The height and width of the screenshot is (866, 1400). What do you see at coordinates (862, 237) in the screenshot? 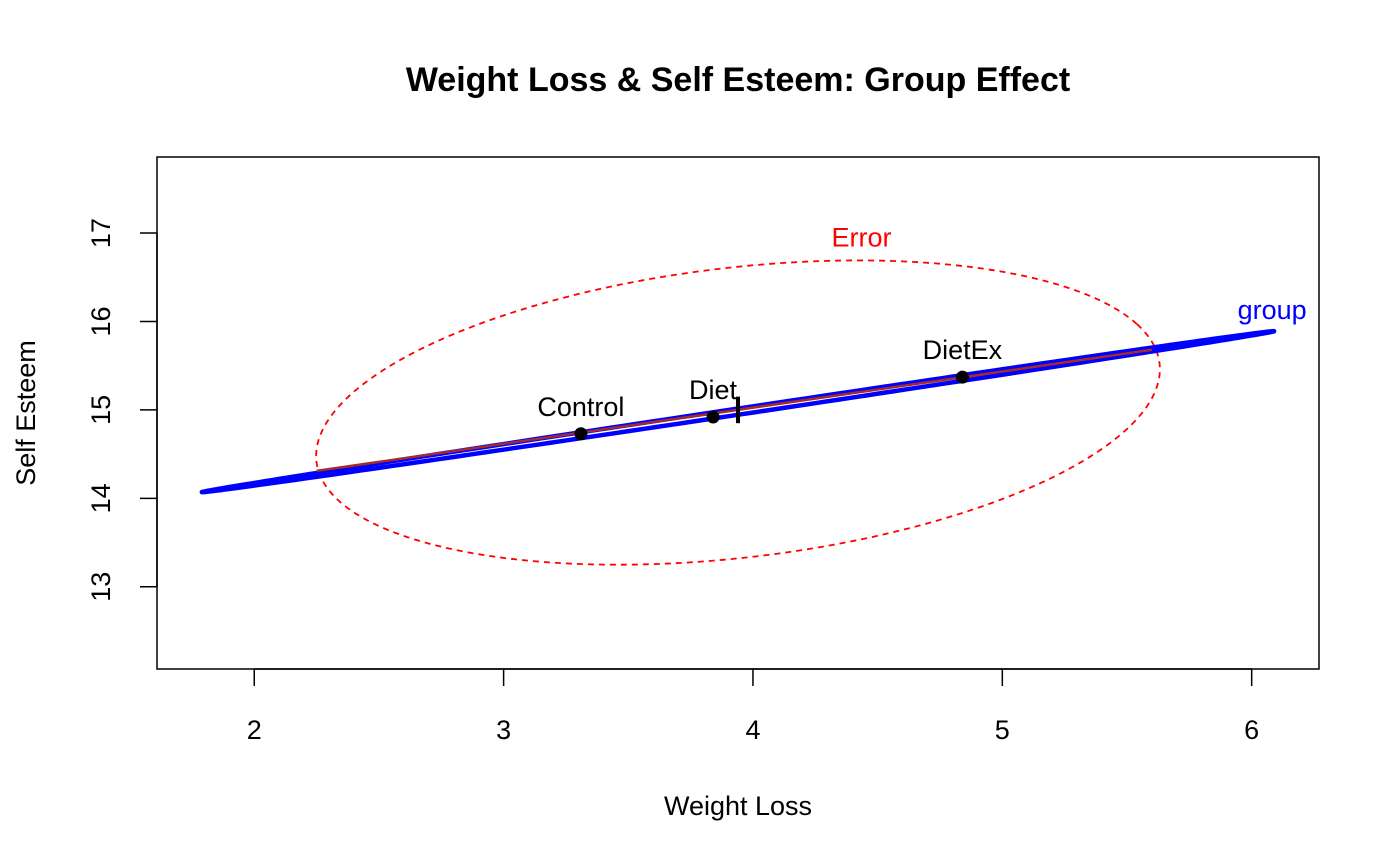
I see `ellipse-label-error: Error` at bounding box center [862, 237].